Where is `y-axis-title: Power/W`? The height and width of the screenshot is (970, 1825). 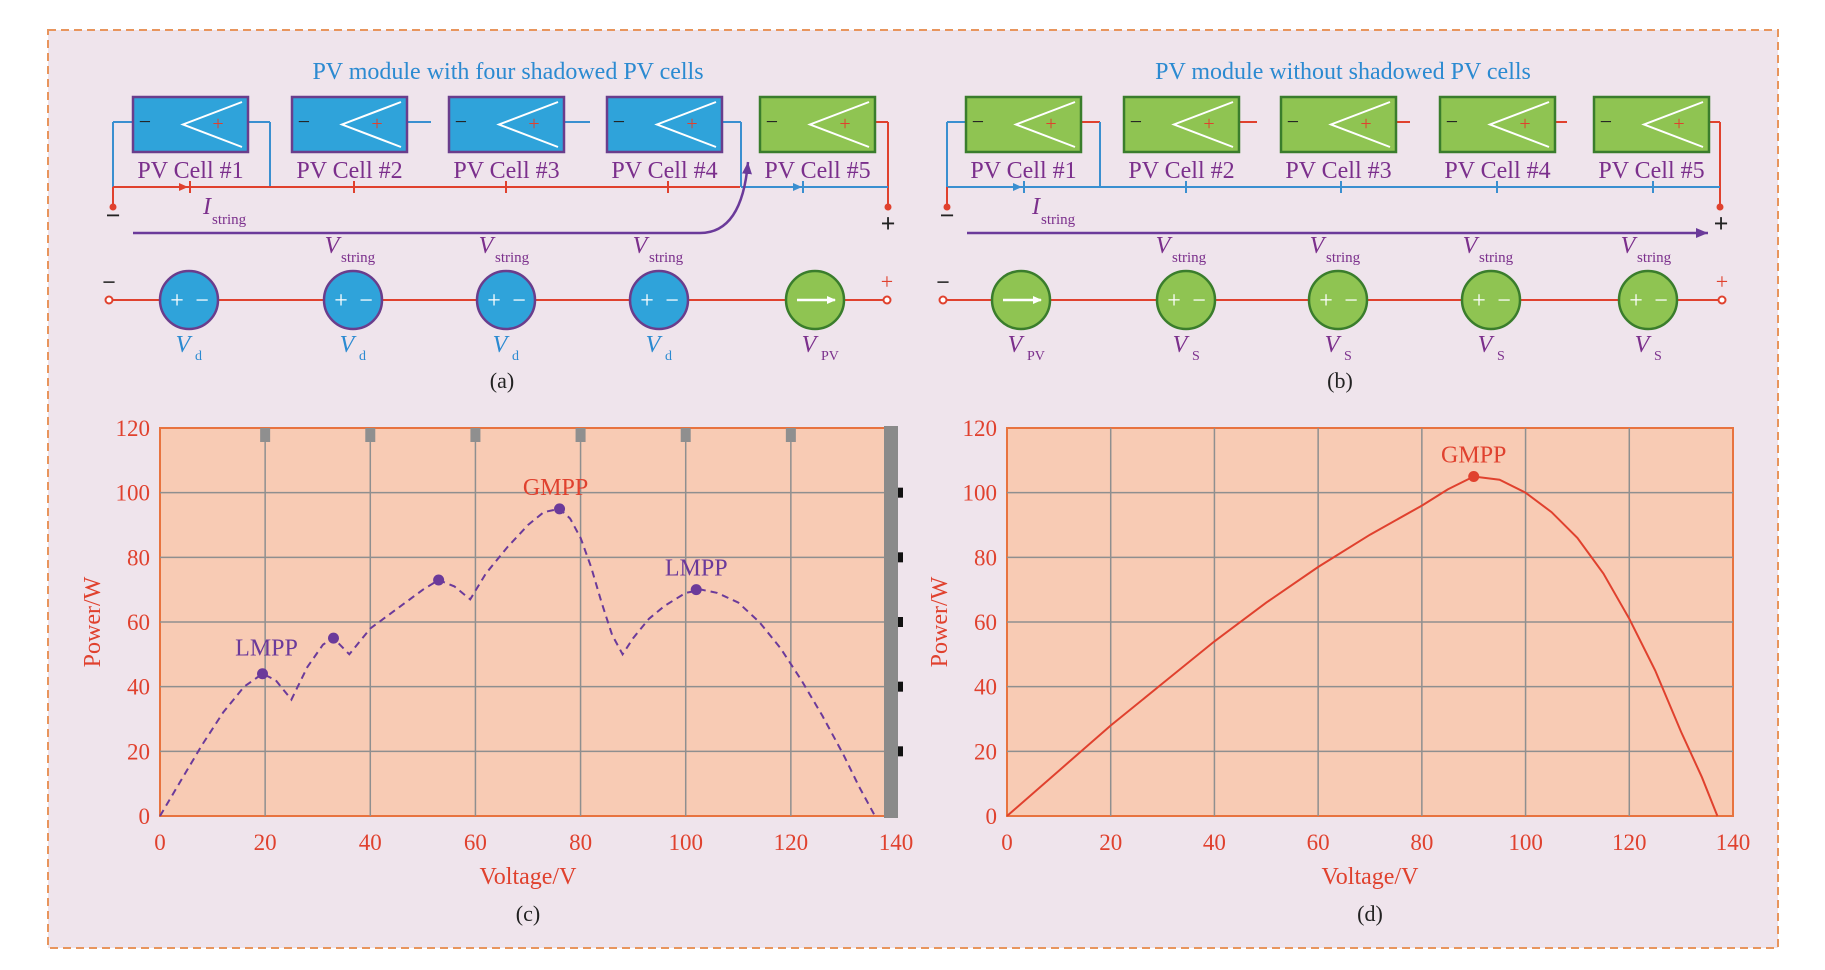 y-axis-title: Power/W is located at coordinates (93, 621).